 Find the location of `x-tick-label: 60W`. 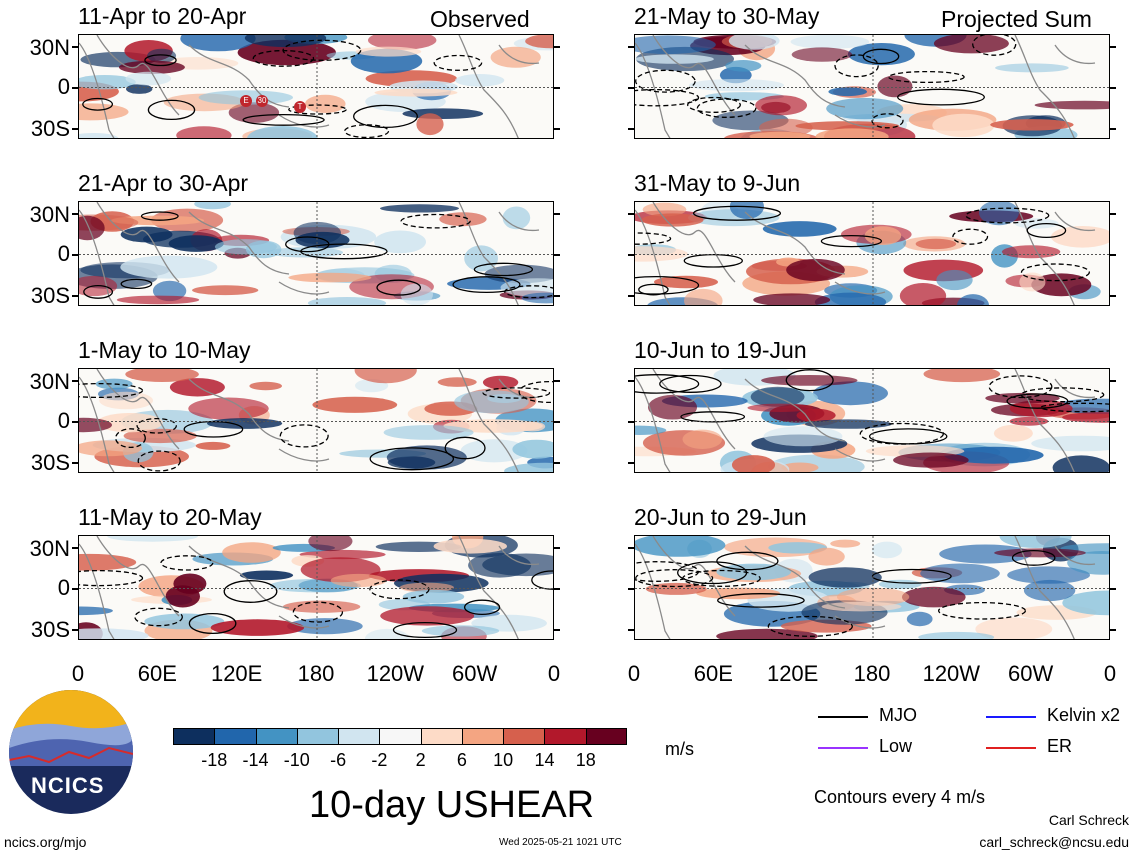

x-tick-label: 60W is located at coordinates (475, 673).